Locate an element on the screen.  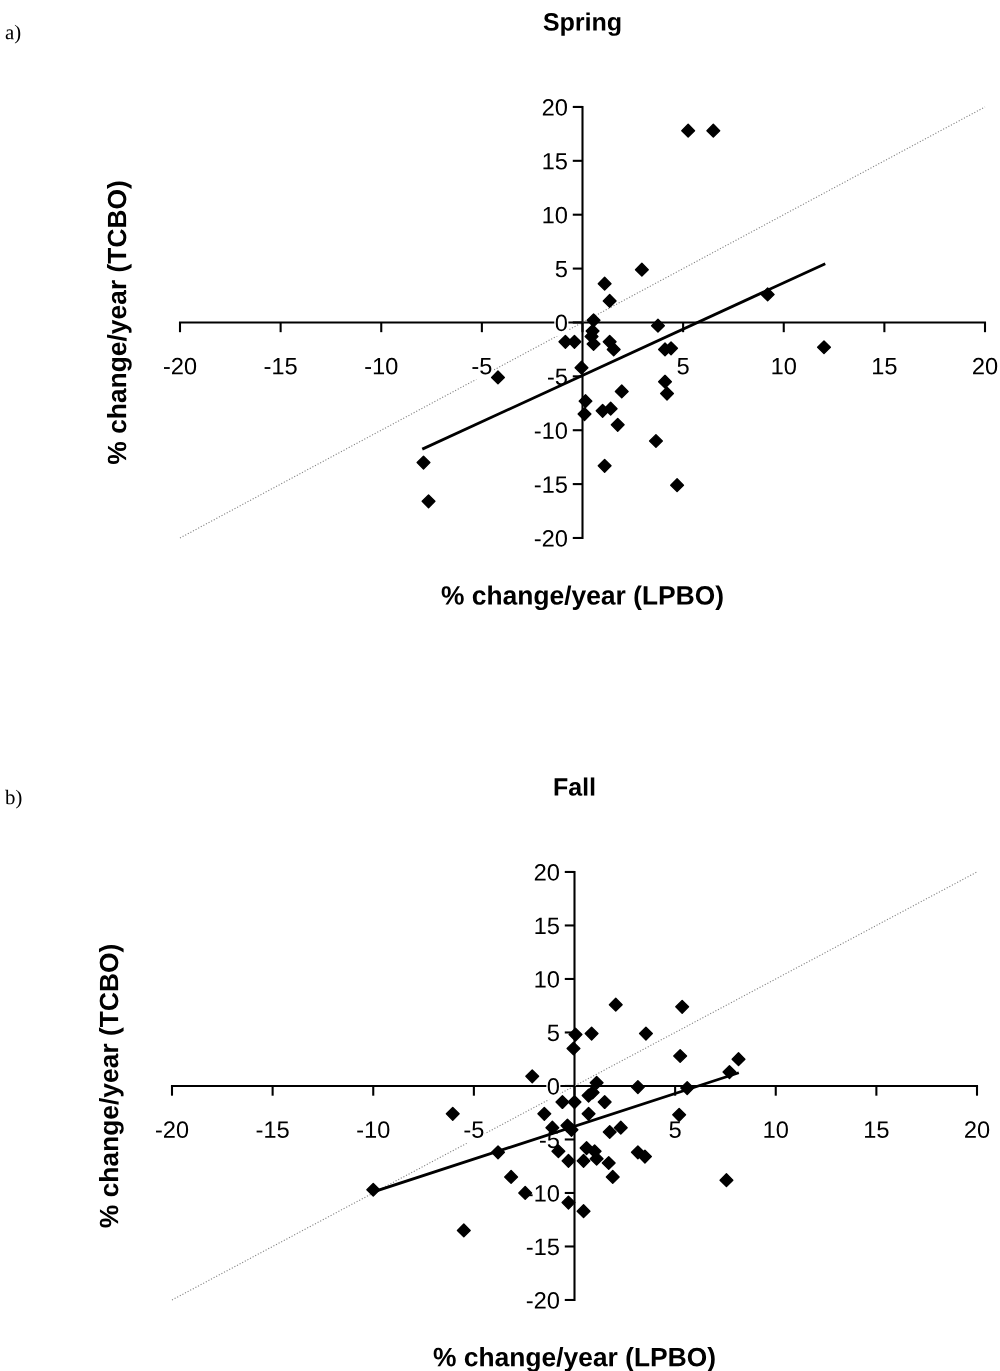
chart-title: Spring is located at coordinates (582, 24).